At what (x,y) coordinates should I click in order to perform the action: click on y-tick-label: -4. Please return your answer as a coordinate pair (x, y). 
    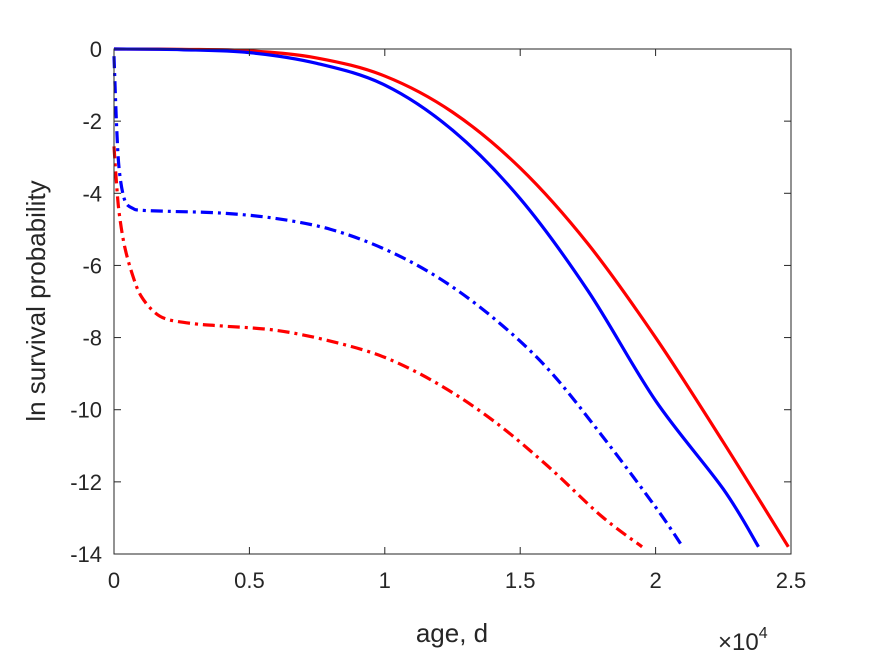
    Looking at the image, I should click on (92, 193).